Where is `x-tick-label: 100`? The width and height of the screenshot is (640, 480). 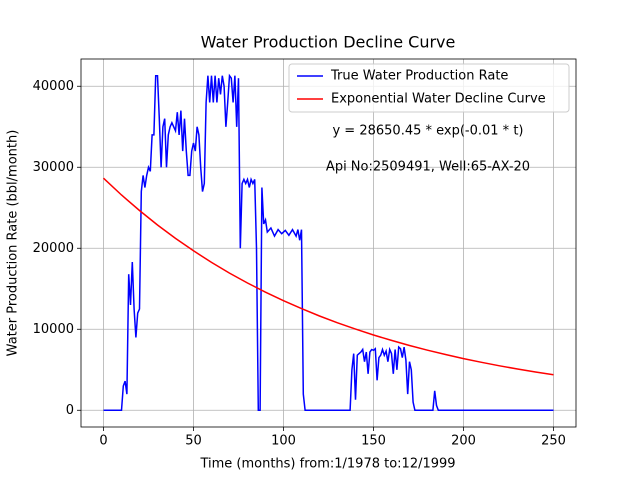 x-tick-label: 100 is located at coordinates (283, 441).